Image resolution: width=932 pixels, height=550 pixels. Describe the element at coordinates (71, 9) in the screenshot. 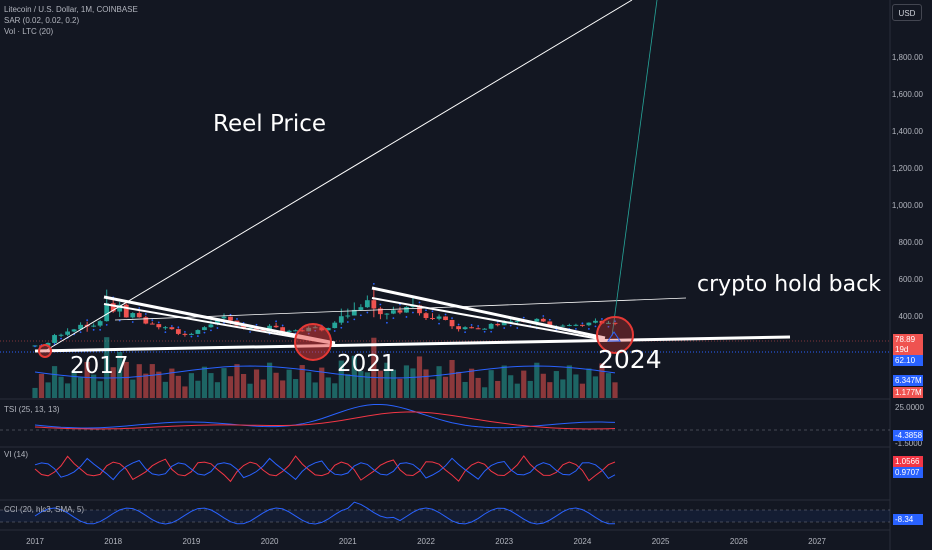

I see `symbol-title: Litecoin / U.S. Dollar, 1M, COINBASE` at that location.